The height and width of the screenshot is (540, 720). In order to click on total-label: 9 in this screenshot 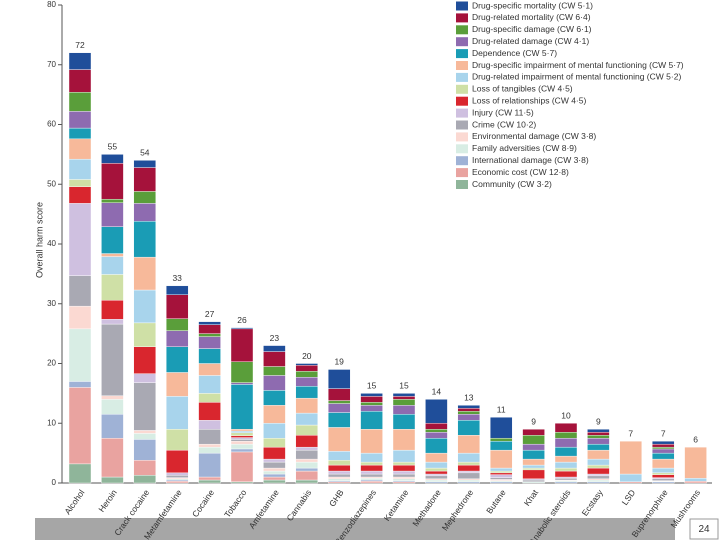, I will do `click(598, 421)`.